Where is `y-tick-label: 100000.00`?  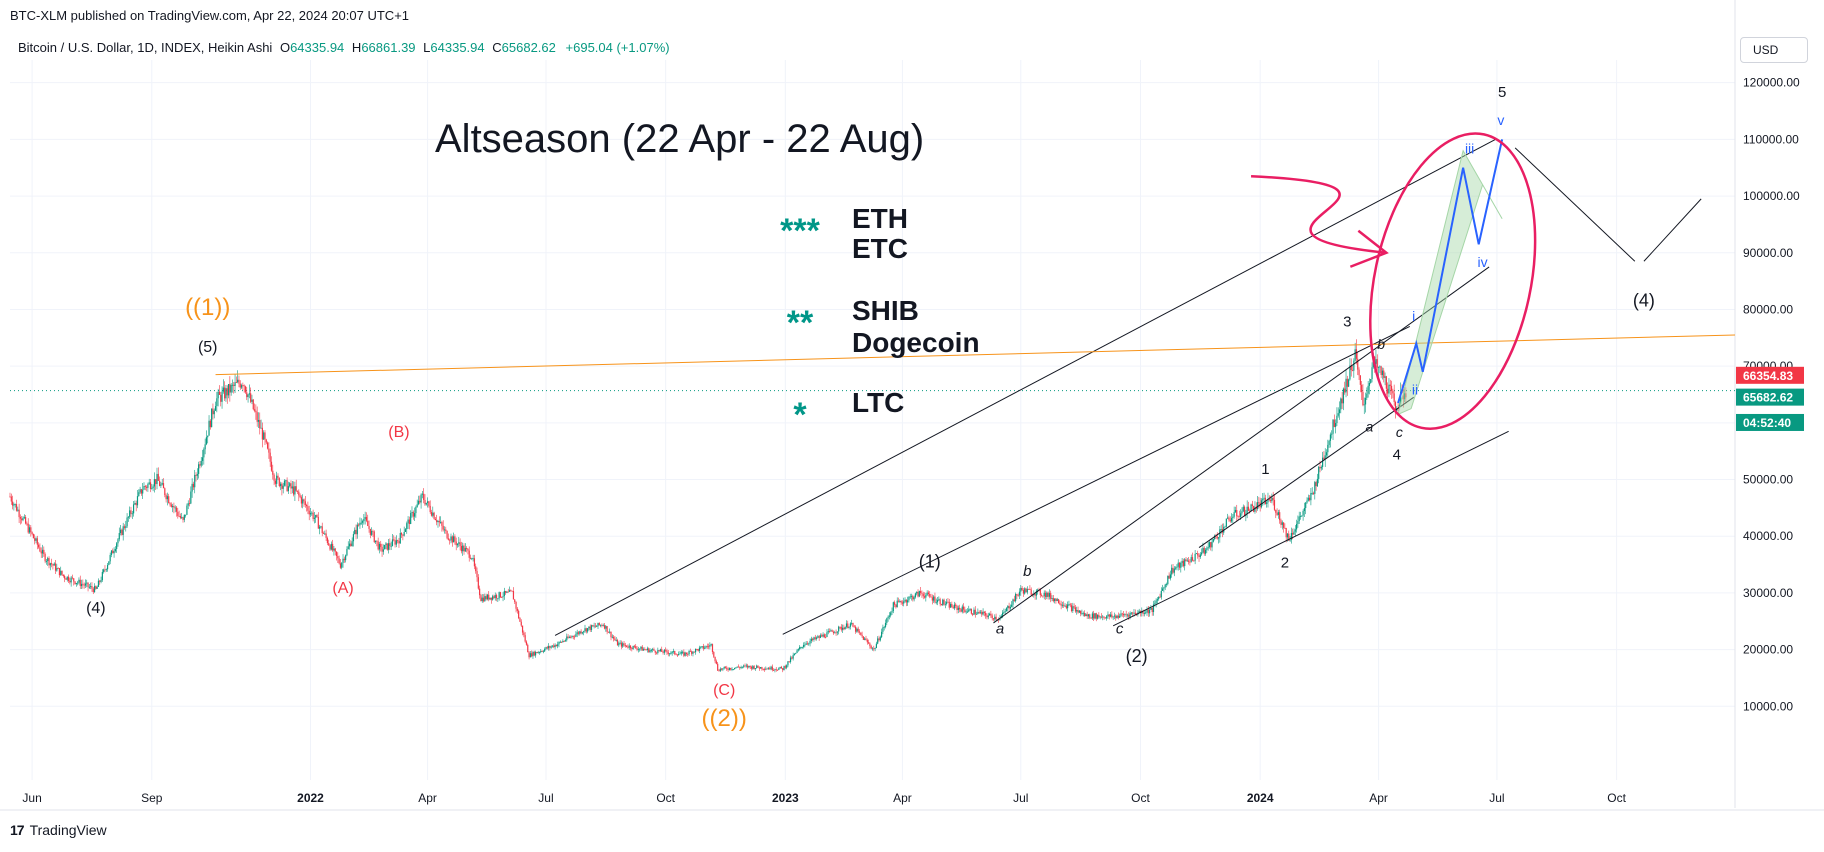
y-tick-label: 100000.00 is located at coordinates (1771, 196).